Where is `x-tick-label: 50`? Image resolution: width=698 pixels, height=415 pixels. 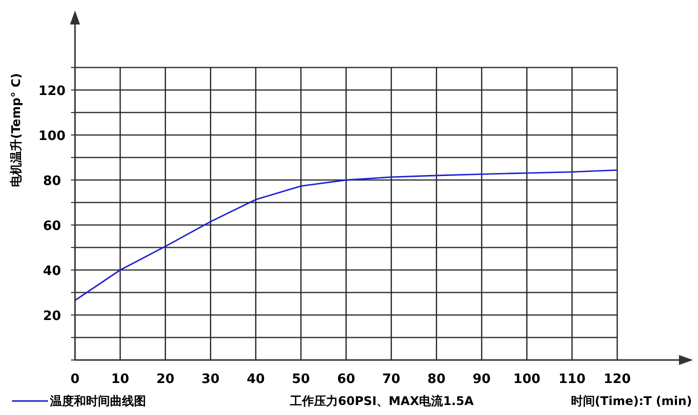 x-tick-label: 50 is located at coordinates (301, 379).